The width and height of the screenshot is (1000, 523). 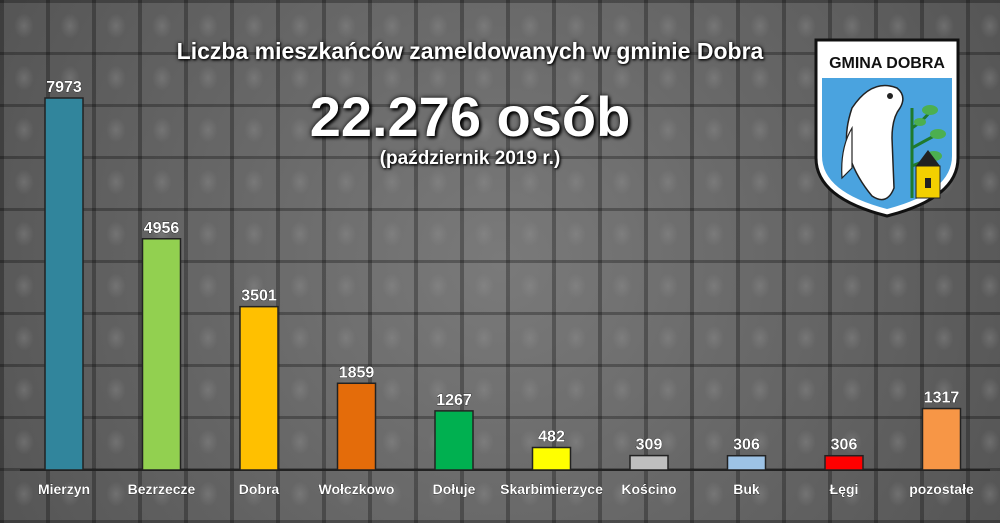 What do you see at coordinates (941, 489) in the screenshot?
I see `category-label-9: pozostałe` at bounding box center [941, 489].